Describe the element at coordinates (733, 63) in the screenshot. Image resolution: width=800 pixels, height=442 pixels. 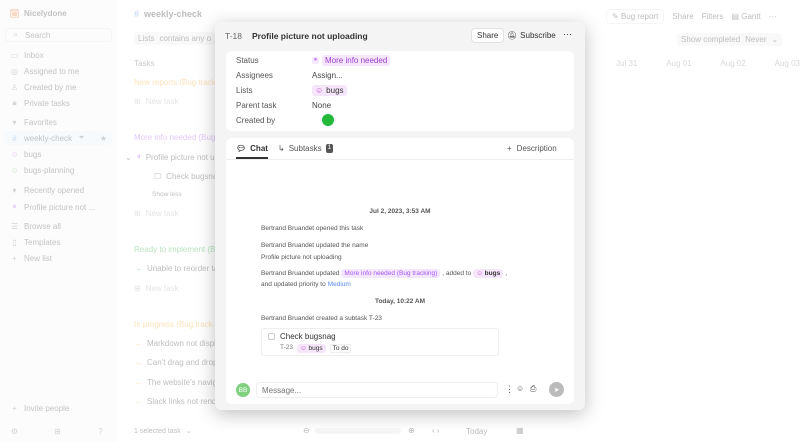
I see `date: Aug 02` at that location.